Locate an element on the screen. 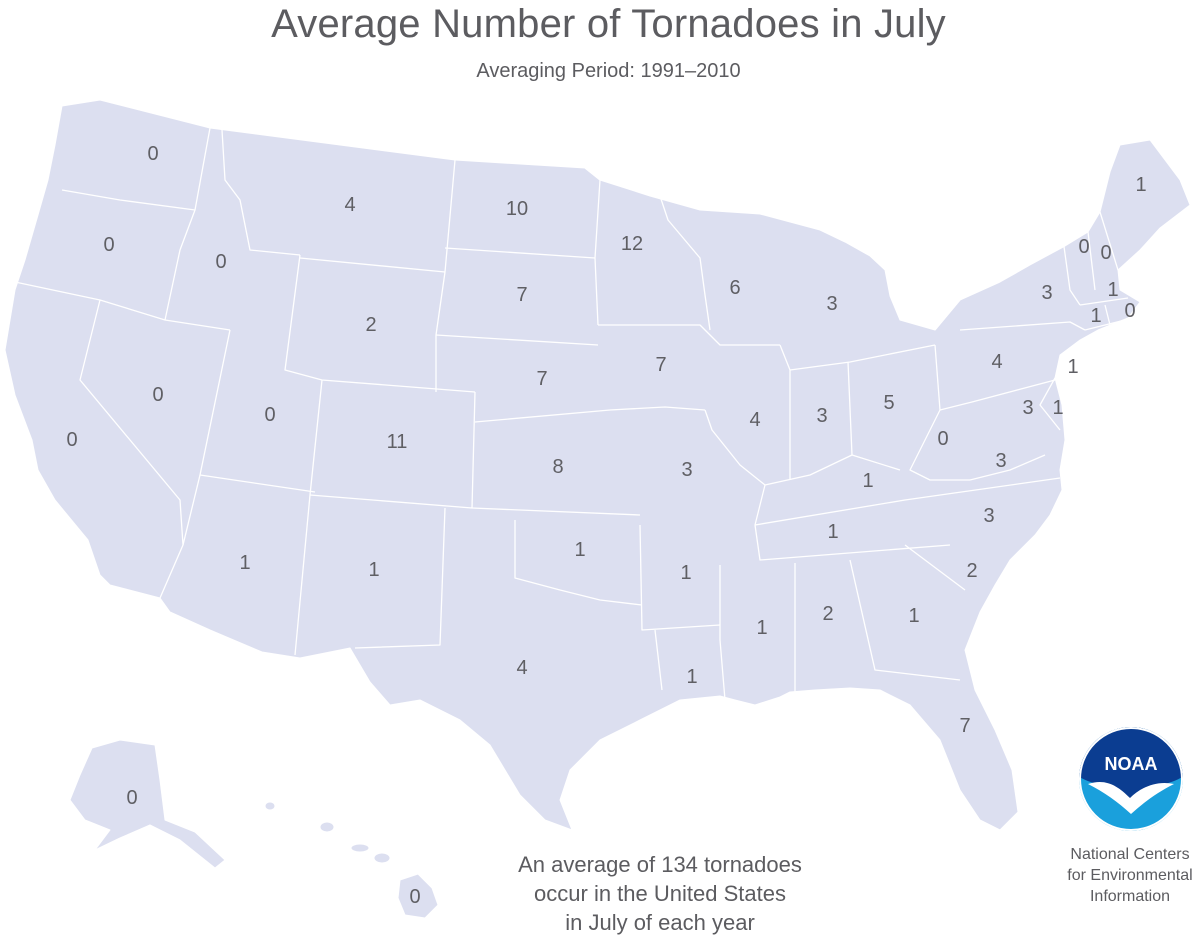  hawaii-shape is located at coordinates (351, 860).